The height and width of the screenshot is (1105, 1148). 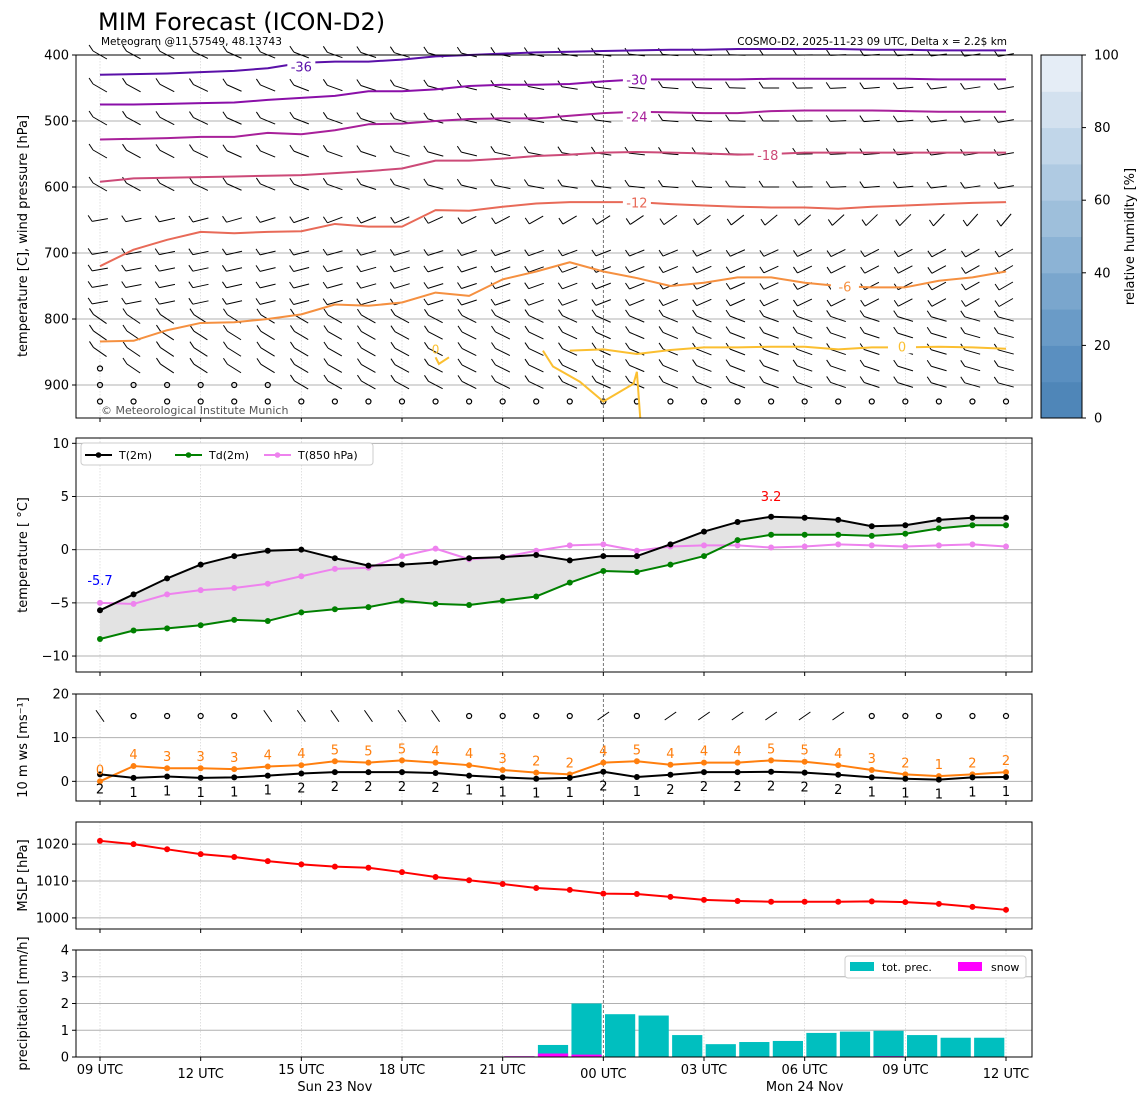 What do you see at coordinates (368, 787) in the screenshot?
I see `speed-label: 2` at bounding box center [368, 787].